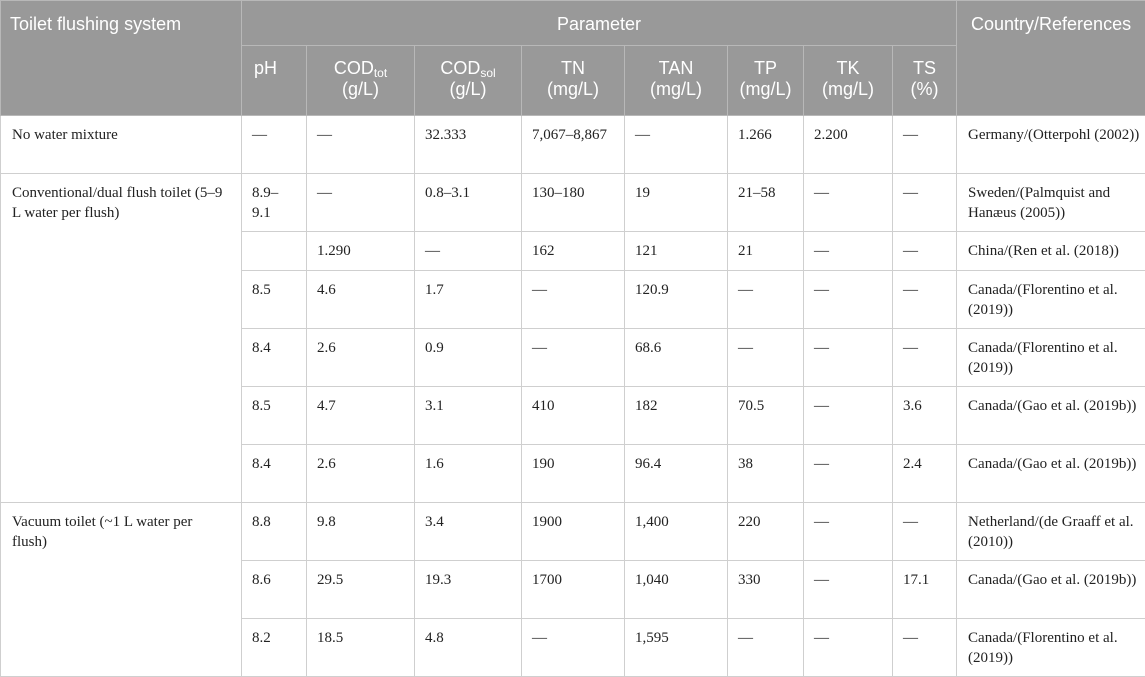 The width and height of the screenshot is (1145, 677). What do you see at coordinates (766, 590) in the screenshot?
I see `cell-tp: 330` at bounding box center [766, 590].